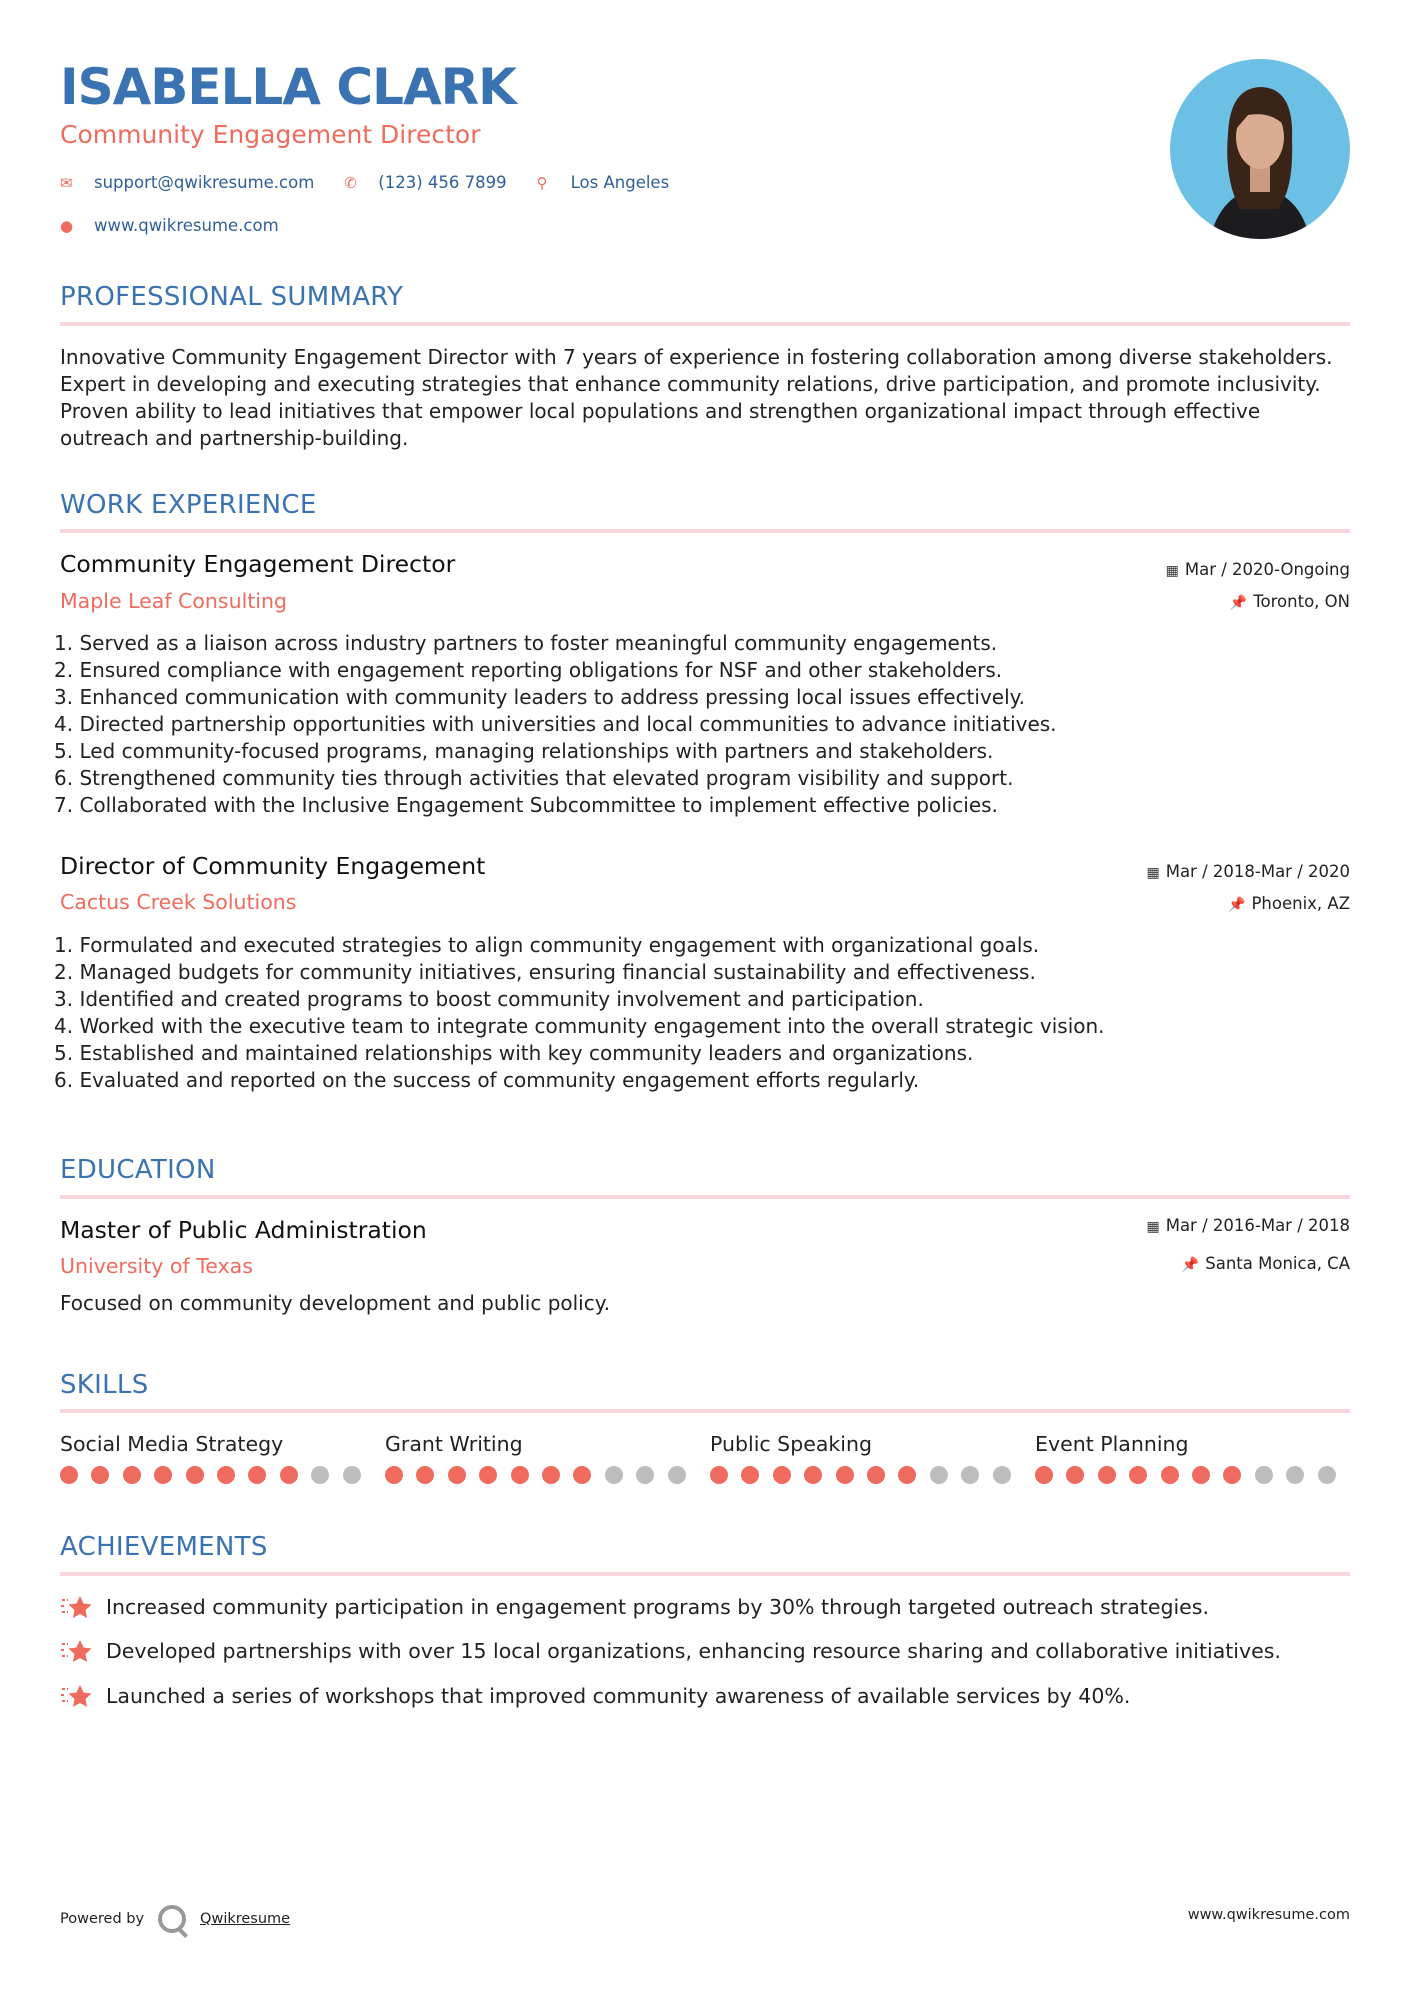 Image resolution: width=1407 pixels, height=1990 pixels. Describe the element at coordinates (1197, 1458) in the screenshot. I see `skill-item: Event Planning` at that location.